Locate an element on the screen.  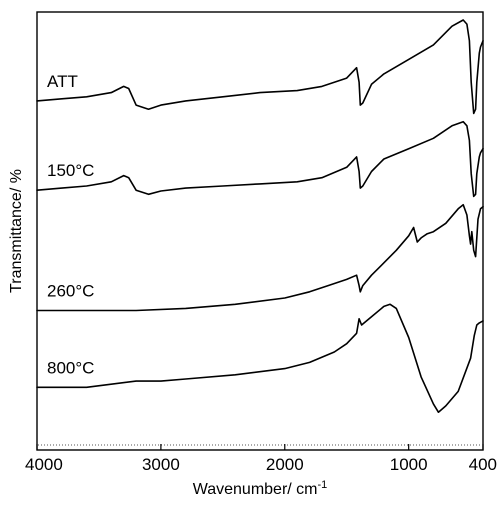
x-tick-label-1000: 1000 is located at coordinates (409, 464).